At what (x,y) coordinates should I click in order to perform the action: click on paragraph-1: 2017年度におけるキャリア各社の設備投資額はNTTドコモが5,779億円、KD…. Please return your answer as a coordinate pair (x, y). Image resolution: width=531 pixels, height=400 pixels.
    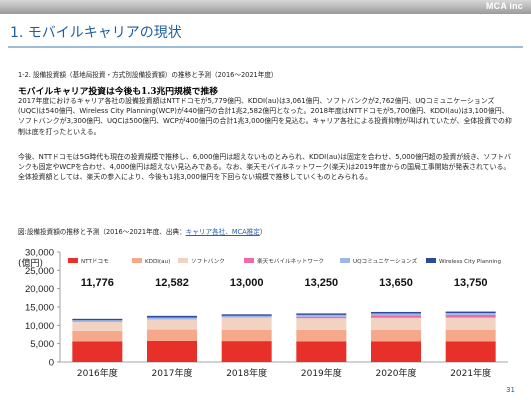
    Looking at the image, I should click on (265, 116).